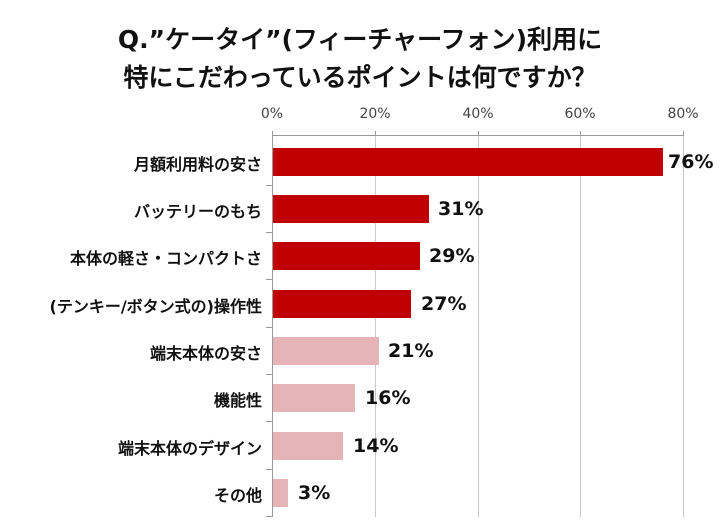 This screenshot has height=527, width=720. I want to click on bar-other, so click(280, 493).